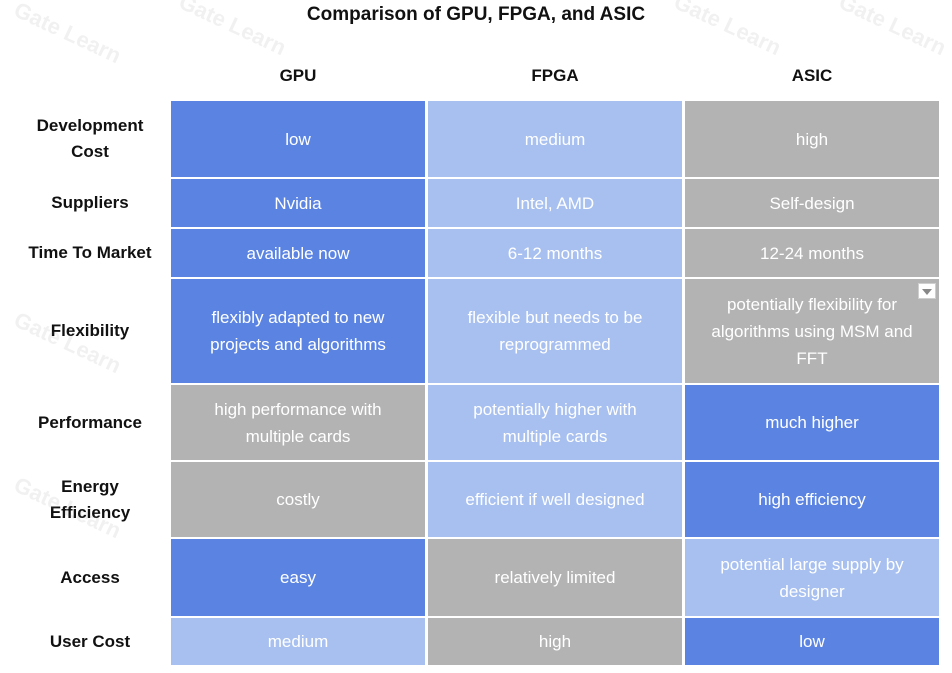  I want to click on table-cell: flexible but needs to be reprogrammed, so click(555, 331).